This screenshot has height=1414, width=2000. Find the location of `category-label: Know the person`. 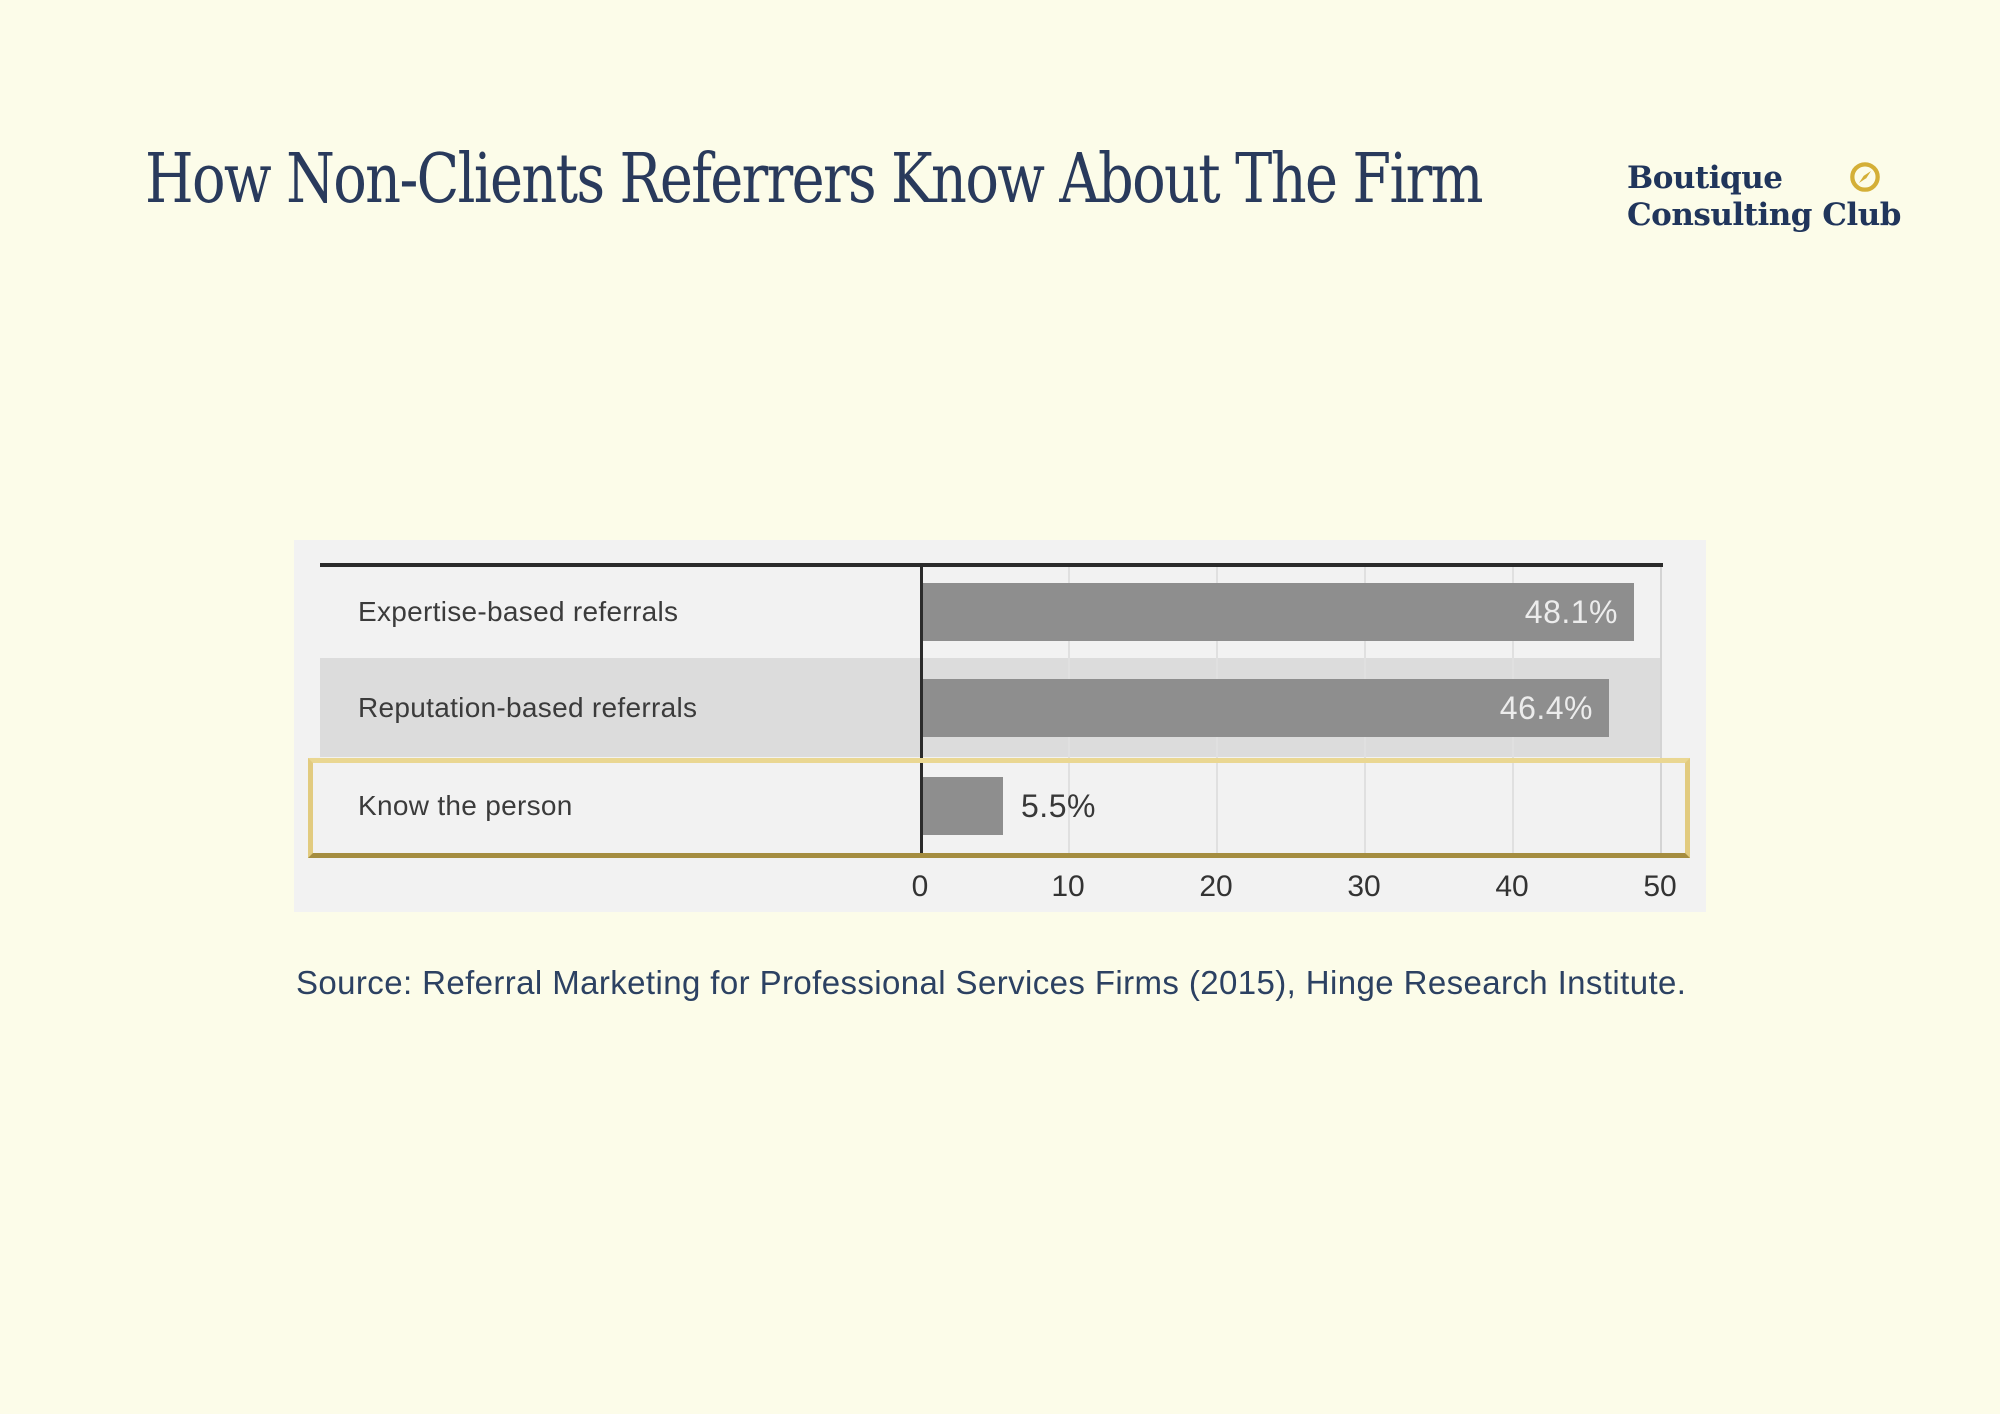

category-label: Know the person is located at coordinates (465, 805).